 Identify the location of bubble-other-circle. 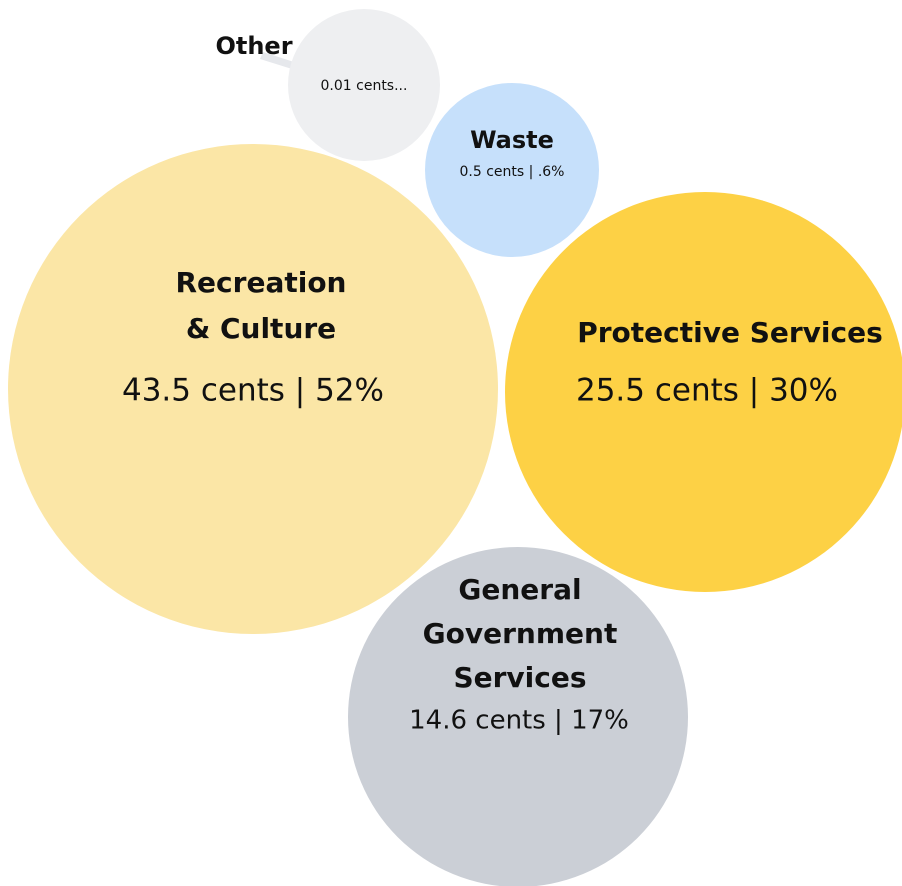
(364, 85).